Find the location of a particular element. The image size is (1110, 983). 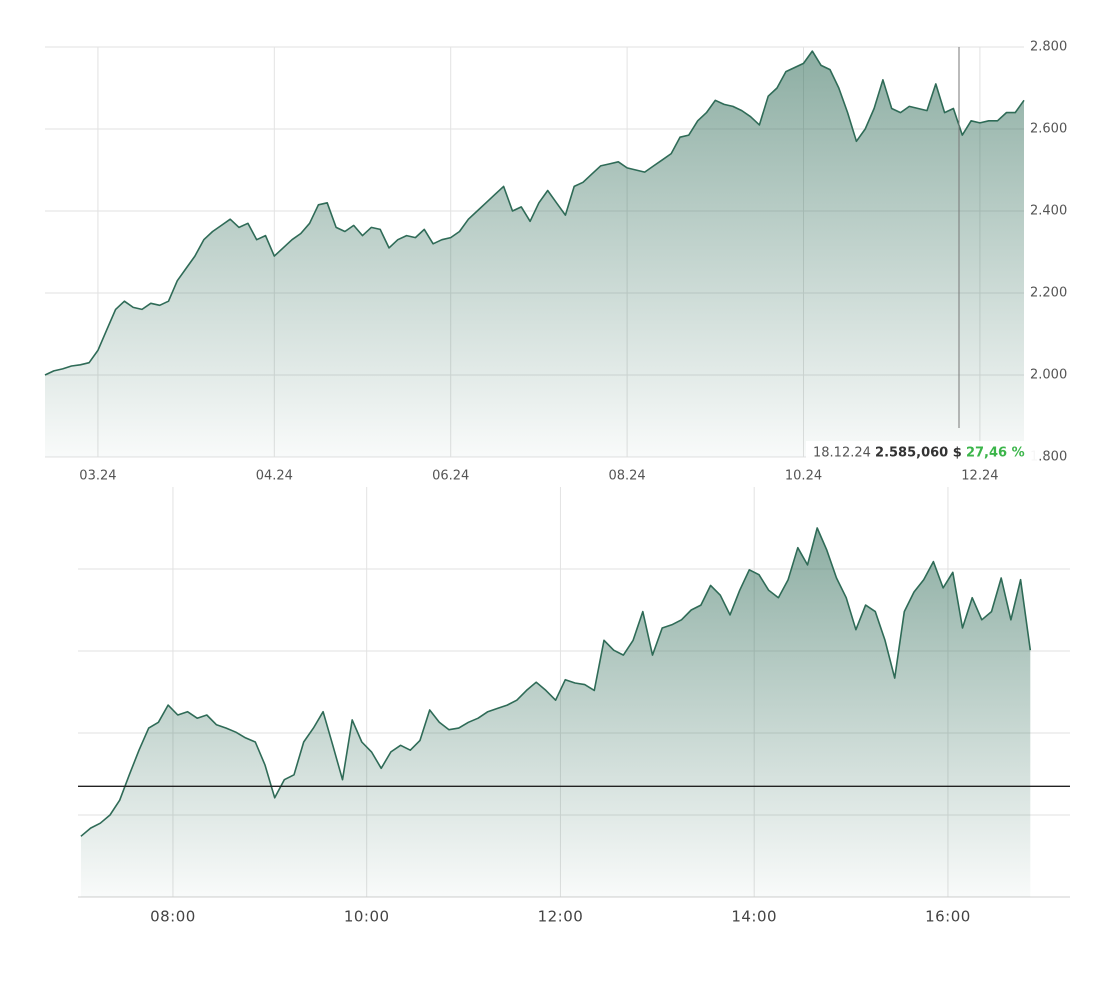

y-tick-label: 1.800 is located at coordinates (1048, 457).